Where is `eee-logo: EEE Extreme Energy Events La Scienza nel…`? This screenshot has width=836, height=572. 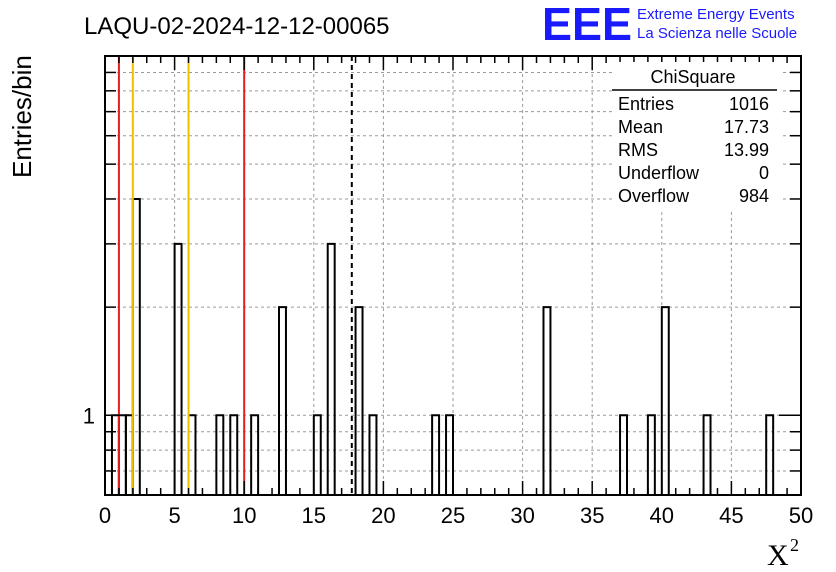
eee-logo: EEE Extreme Energy Events La Scienza nel… is located at coordinates (669, 25).